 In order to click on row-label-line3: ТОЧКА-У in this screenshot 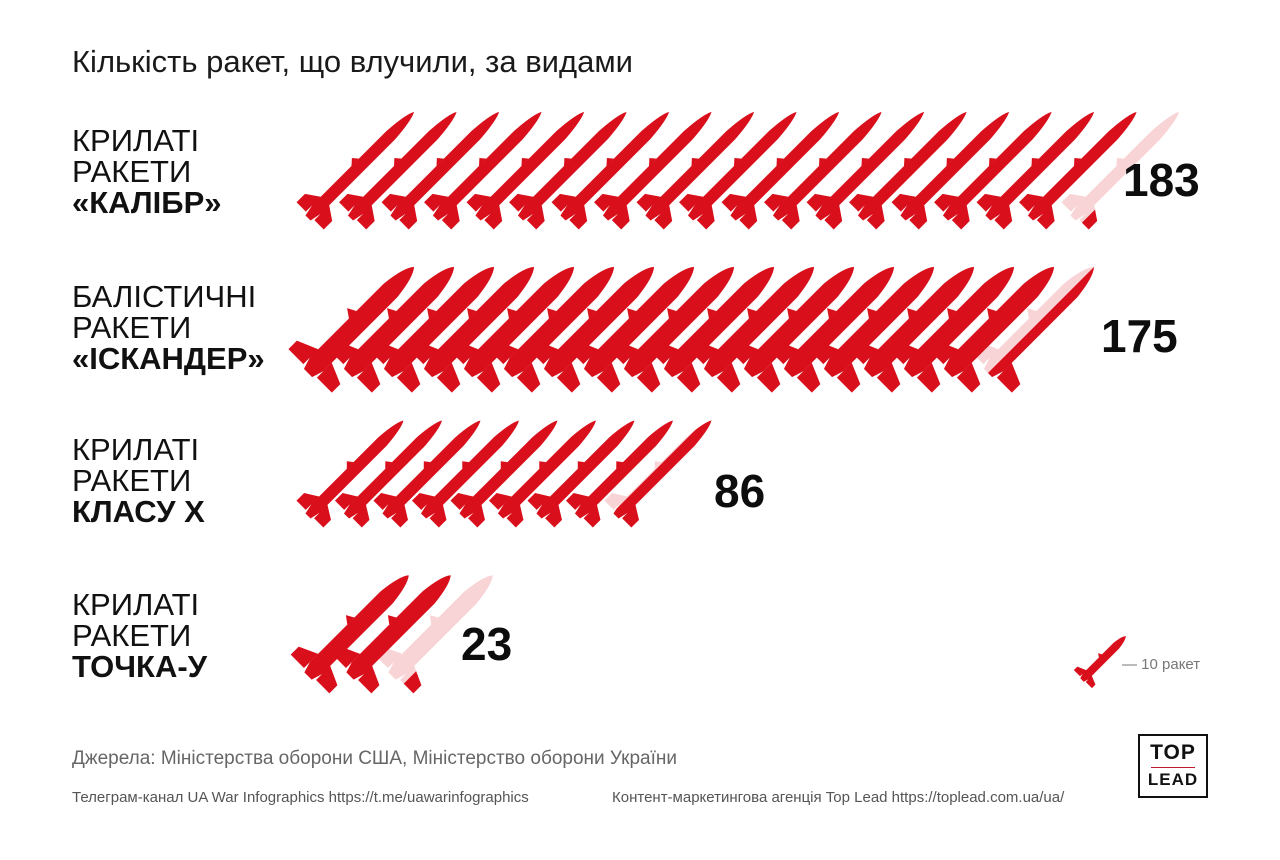, I will do `click(139, 666)`.